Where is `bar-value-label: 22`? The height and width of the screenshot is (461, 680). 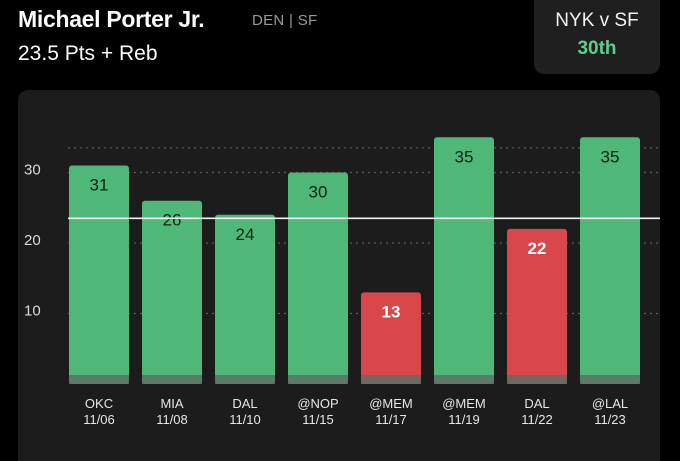 bar-value-label: 22 is located at coordinates (537, 248).